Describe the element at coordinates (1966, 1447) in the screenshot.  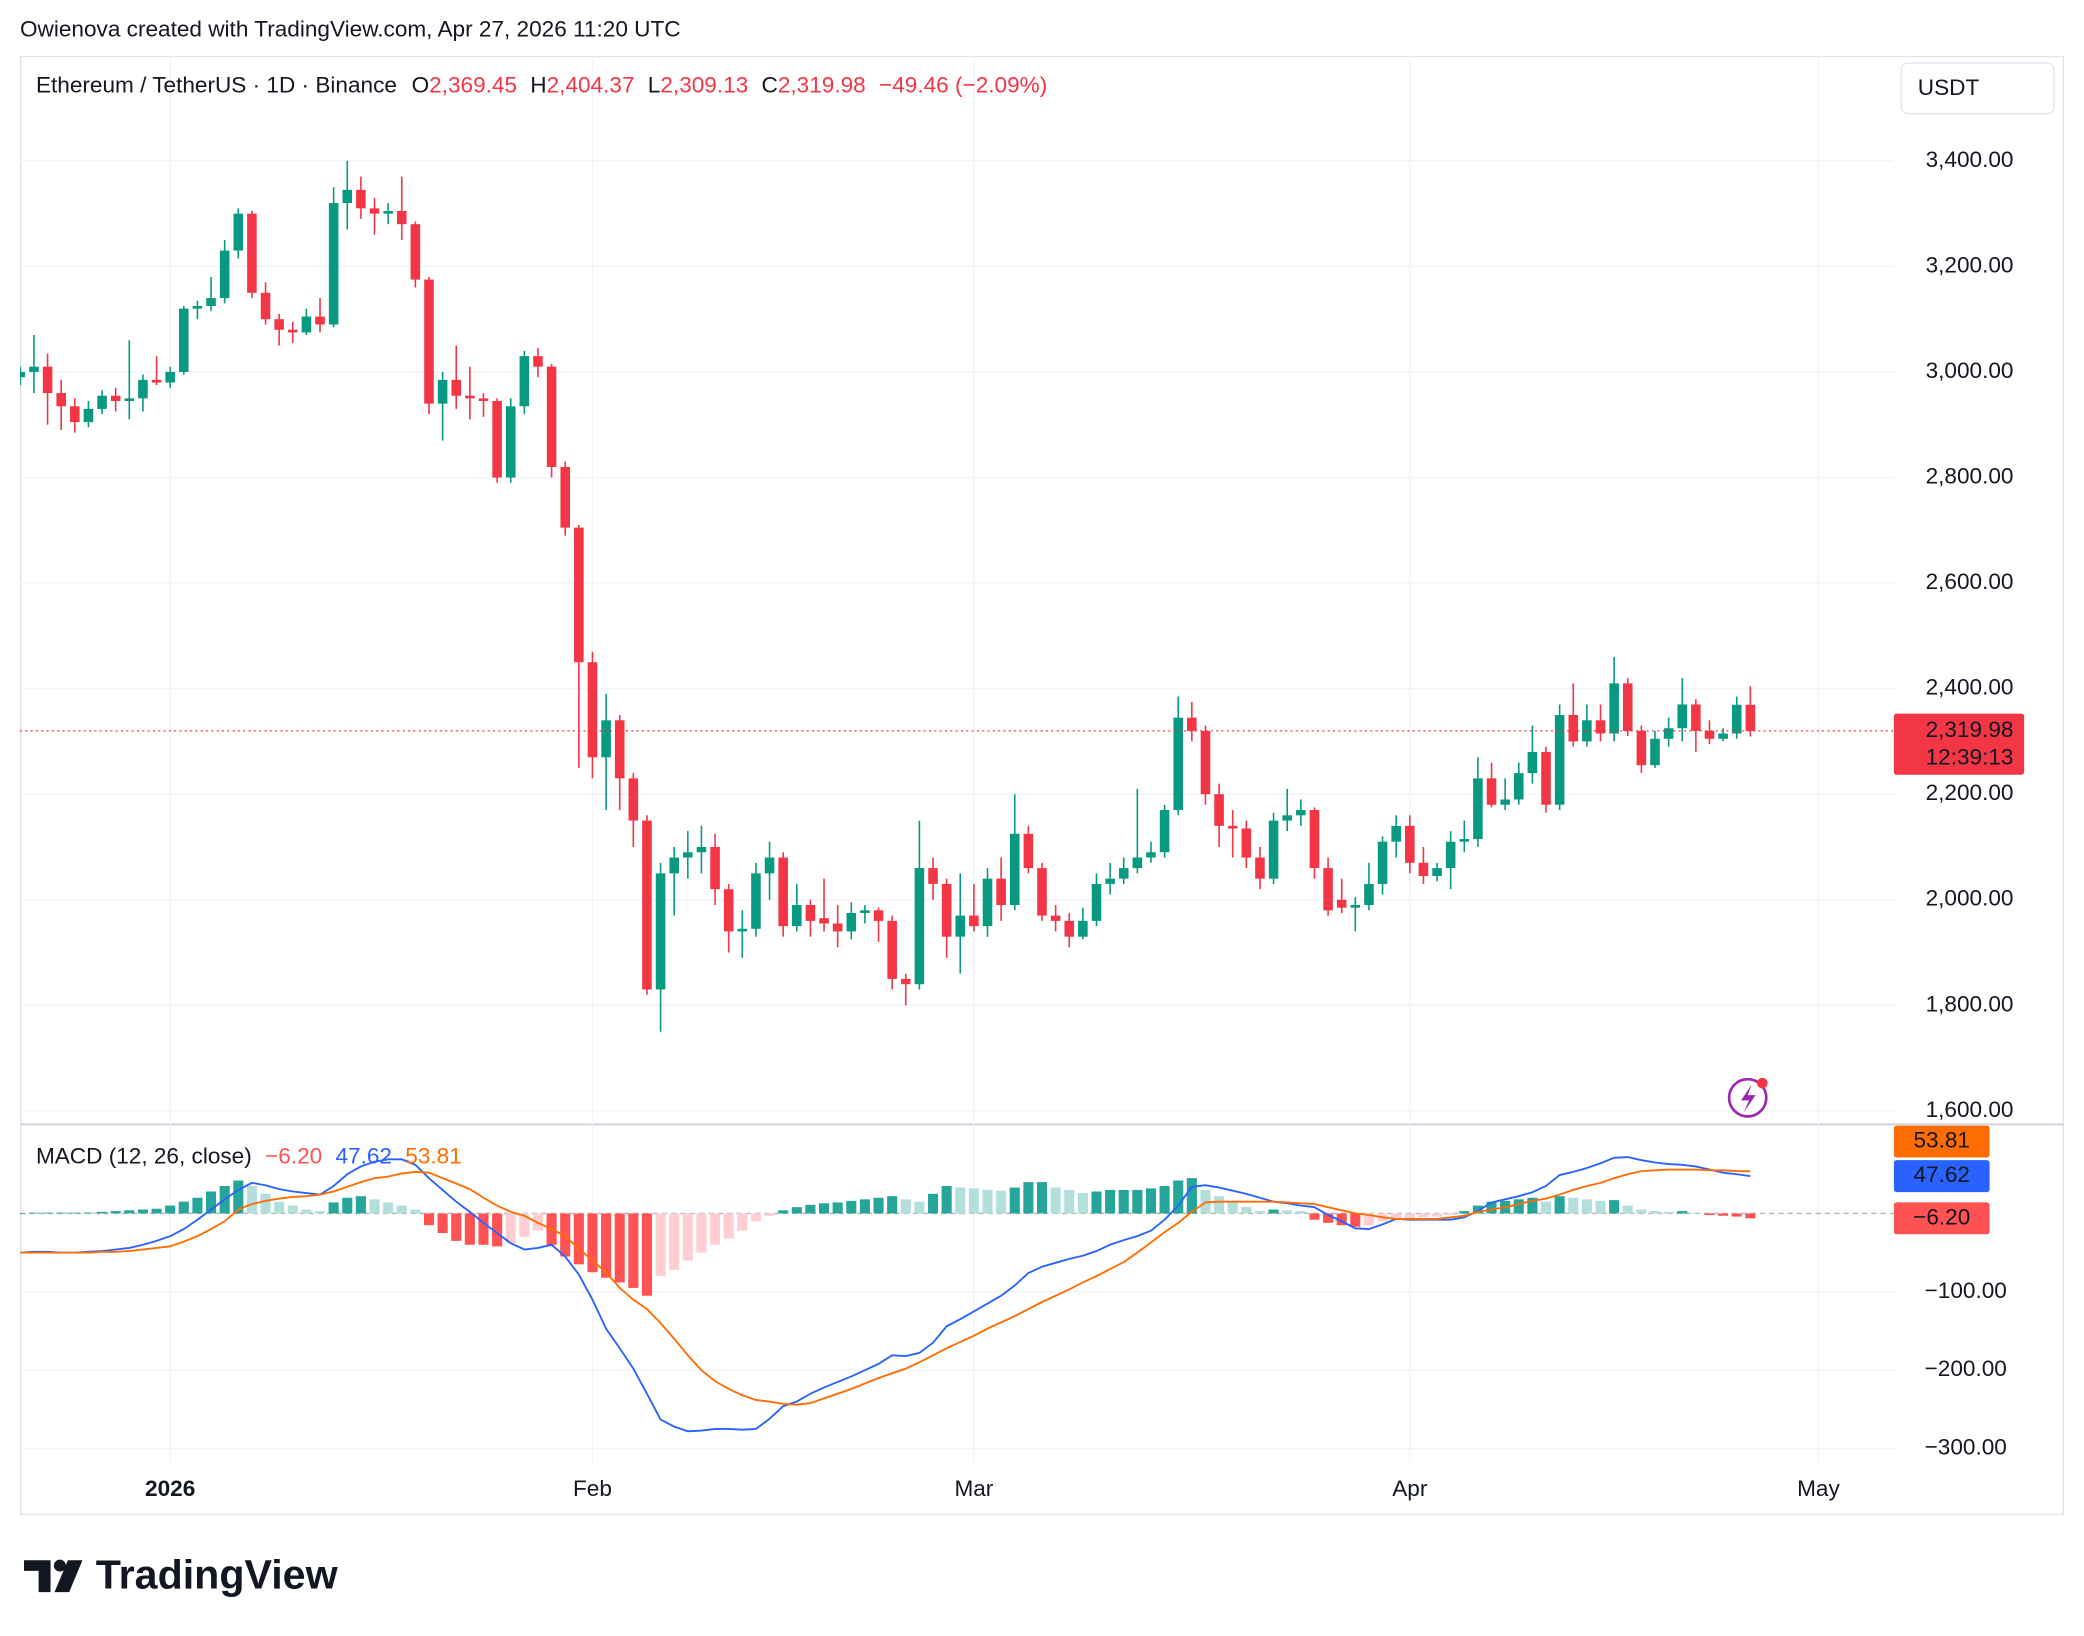
I see `y-tick-label: −300.00` at that location.